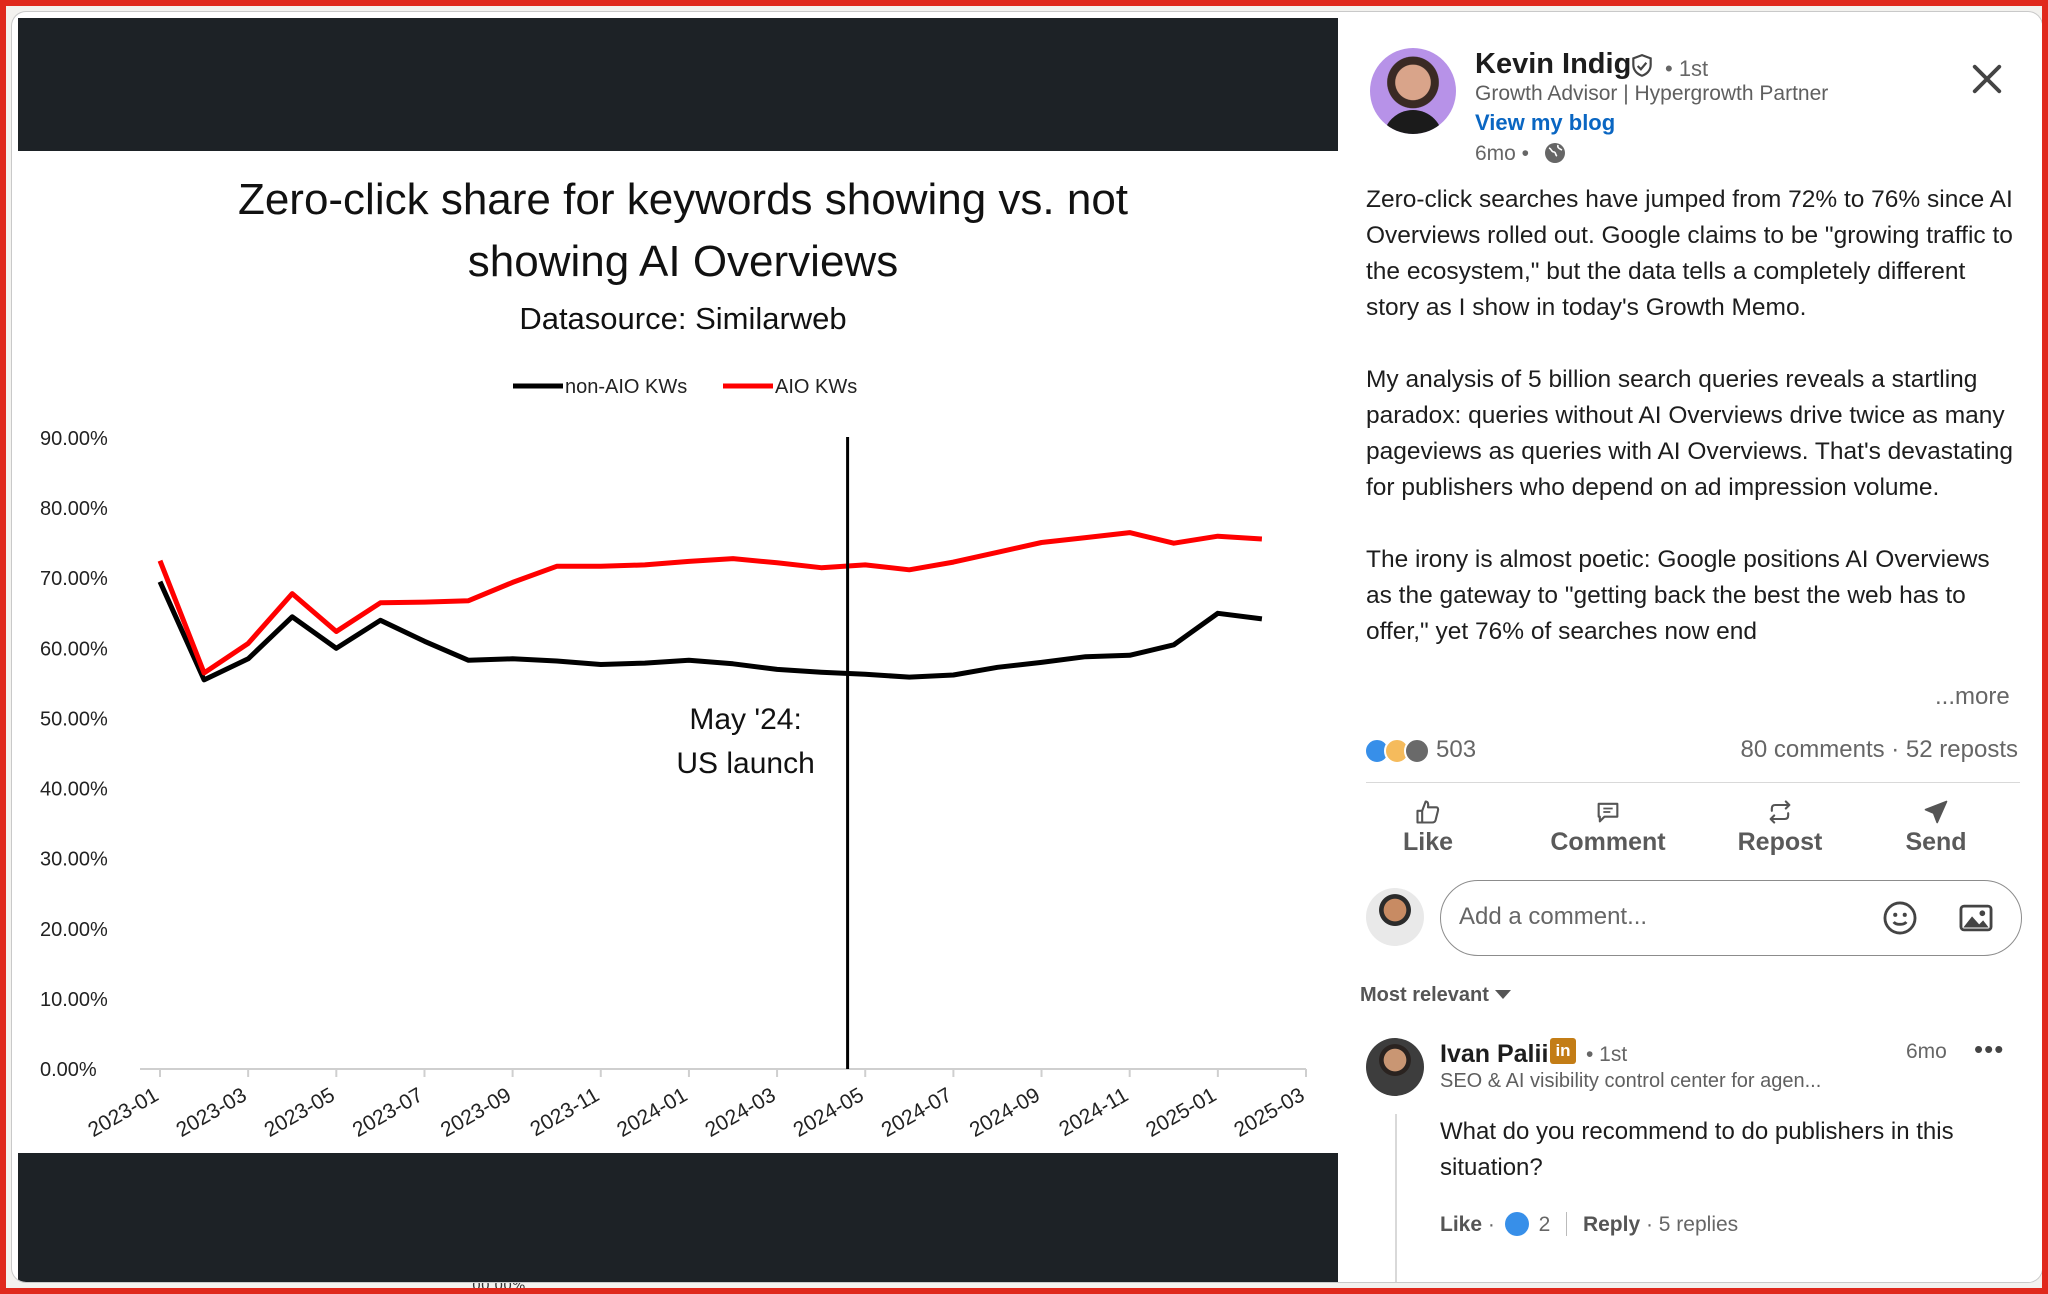 This screenshot has width=2048, height=1294. I want to click on current-user-avatar, so click(1395, 917).